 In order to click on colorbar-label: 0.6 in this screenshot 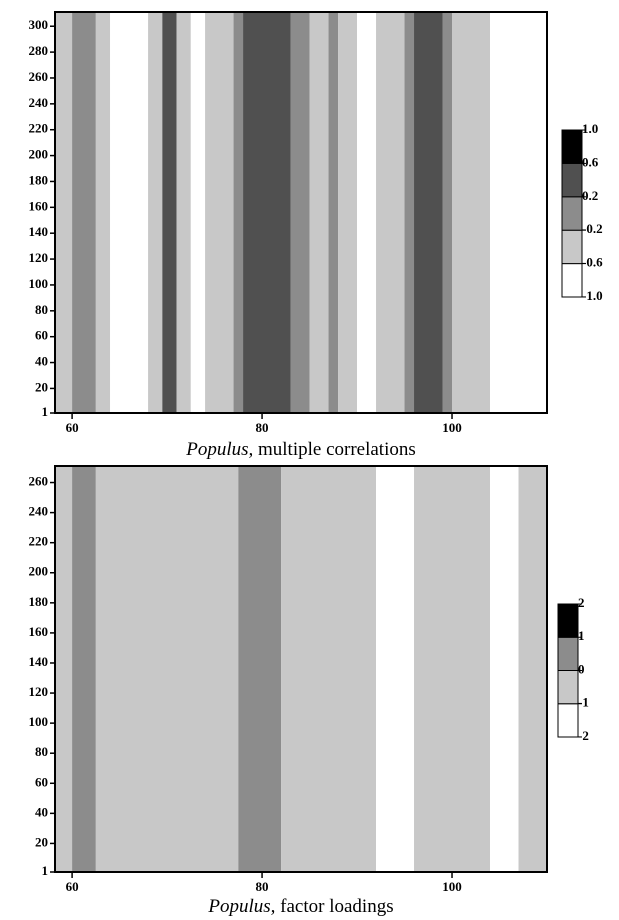, I will do `click(590, 161)`.